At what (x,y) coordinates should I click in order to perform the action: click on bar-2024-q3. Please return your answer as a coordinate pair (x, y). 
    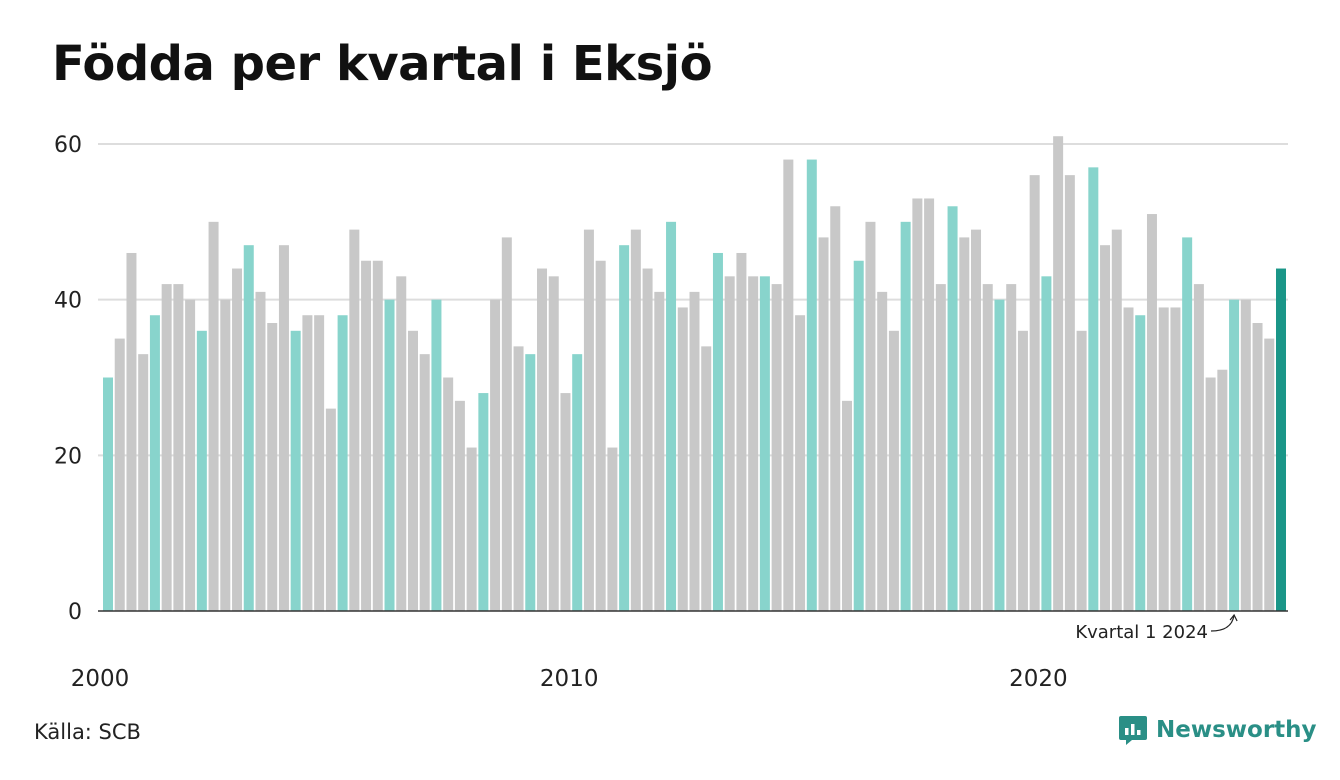
    Looking at the image, I should click on (1257, 467).